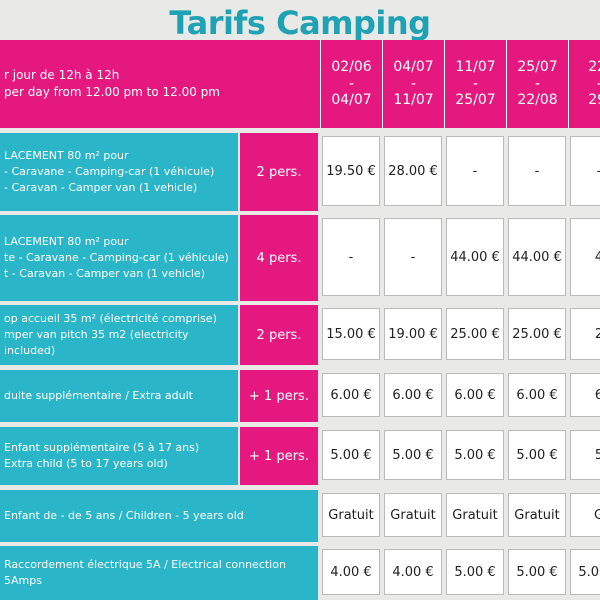  I want to click on text: 2, so click(597, 334).